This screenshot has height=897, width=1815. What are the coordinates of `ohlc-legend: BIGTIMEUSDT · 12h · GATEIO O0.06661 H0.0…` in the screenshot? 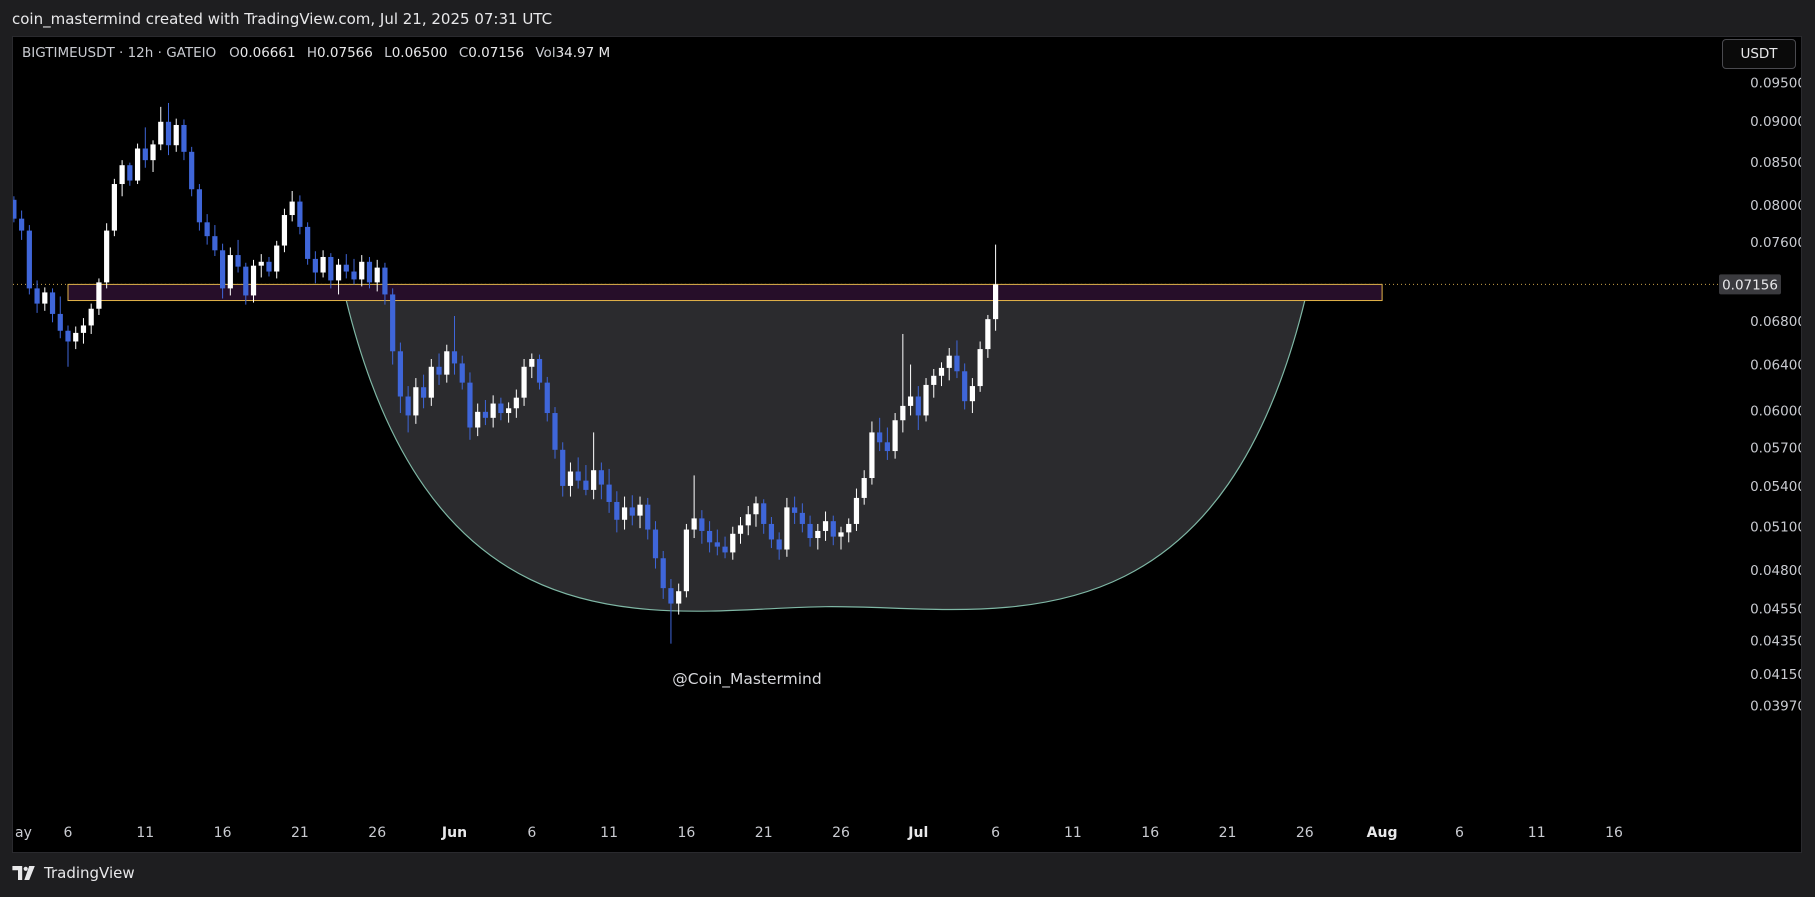 It's located at (319, 53).